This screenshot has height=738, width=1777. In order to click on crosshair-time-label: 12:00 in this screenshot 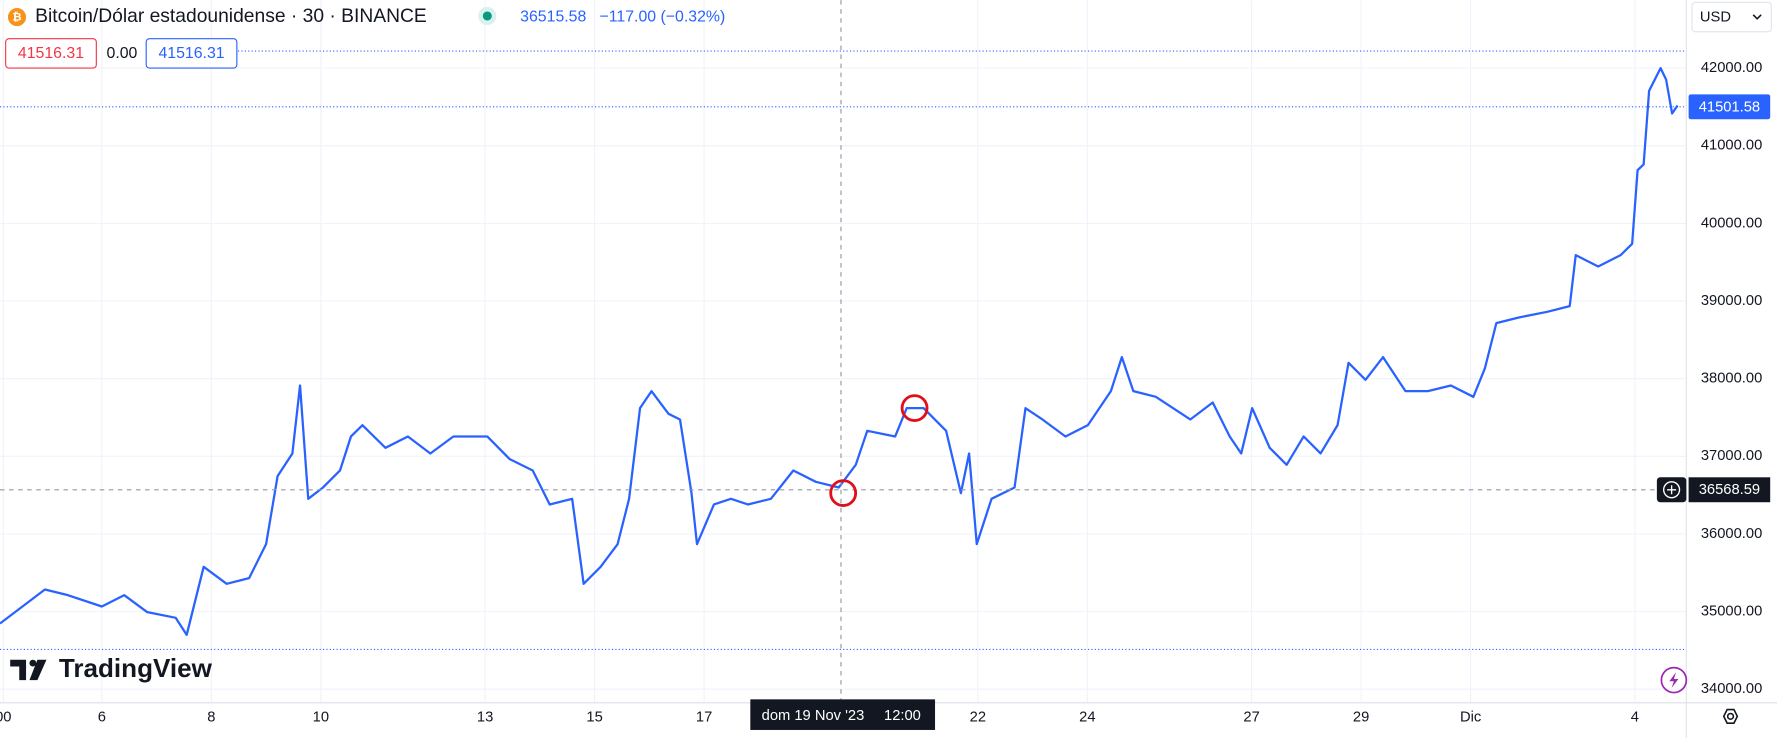, I will do `click(902, 716)`.